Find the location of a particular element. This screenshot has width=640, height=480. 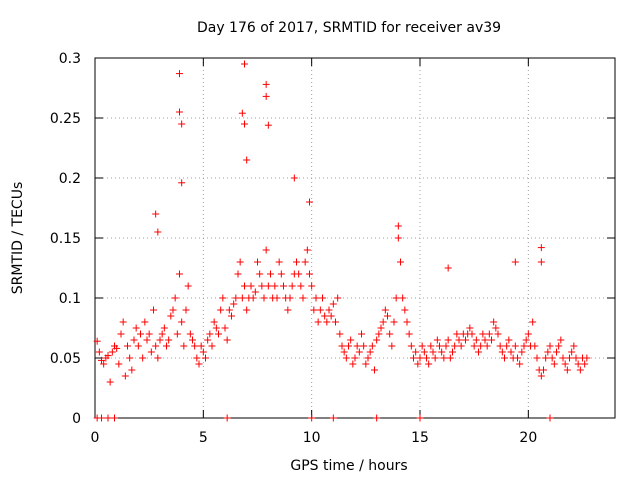

y-tick-label: 0.05 is located at coordinates (65, 359).